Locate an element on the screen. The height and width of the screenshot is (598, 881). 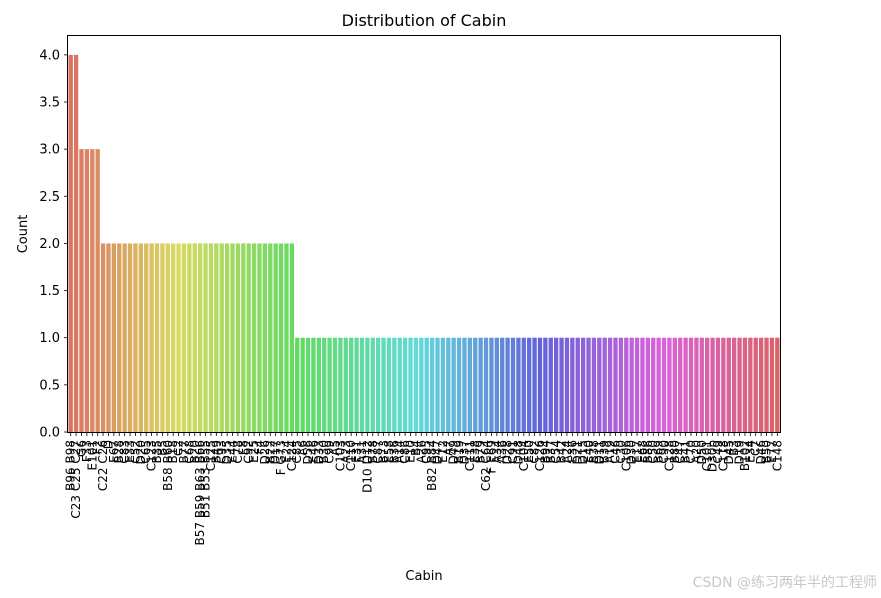
x-tick-label: D46 is located at coordinates (761, 452).